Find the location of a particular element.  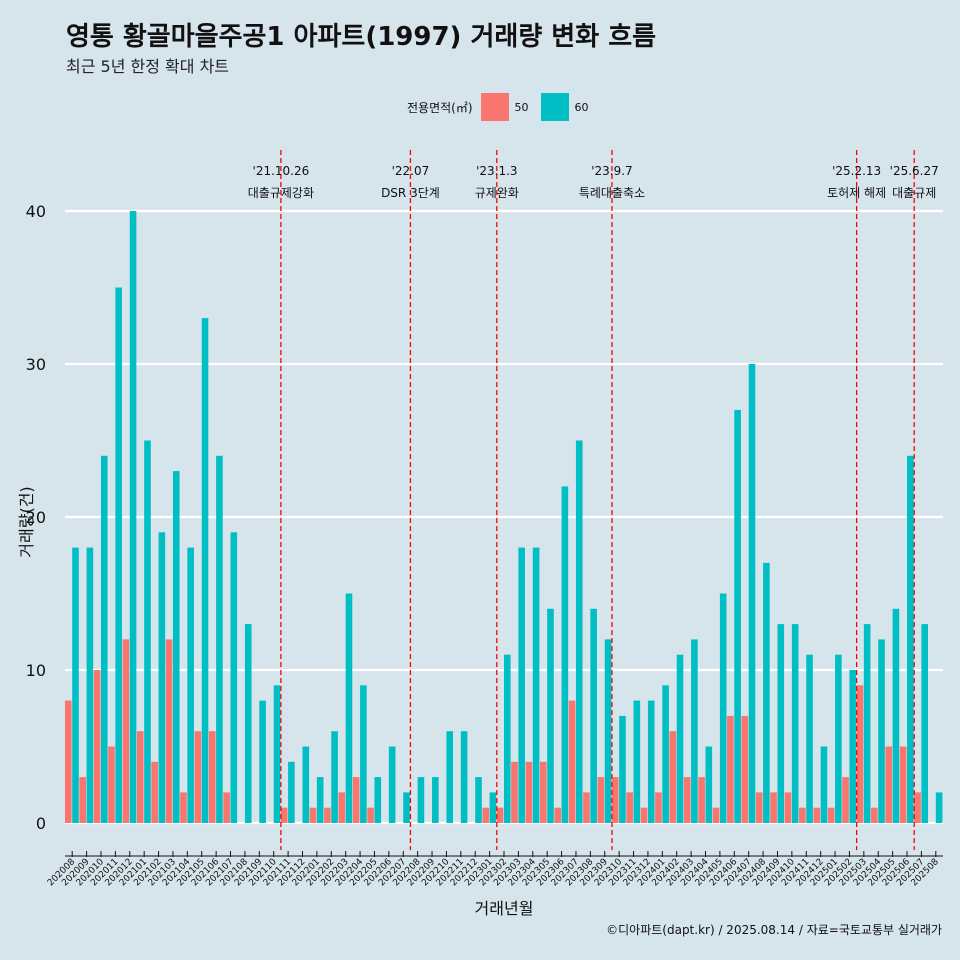

y-axis-title: 거래량(건) is located at coordinates (26, 521).